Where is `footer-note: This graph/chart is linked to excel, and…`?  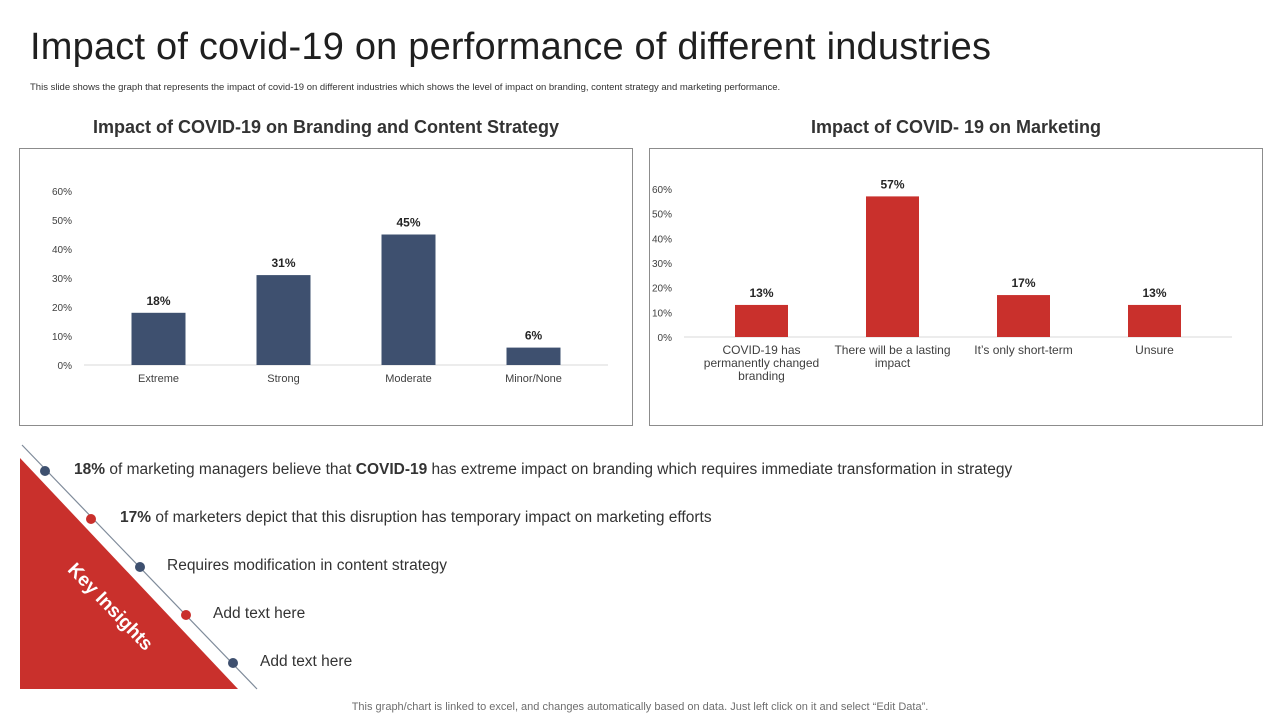
footer-note: This graph/chart is linked to excel, and… is located at coordinates (640, 707).